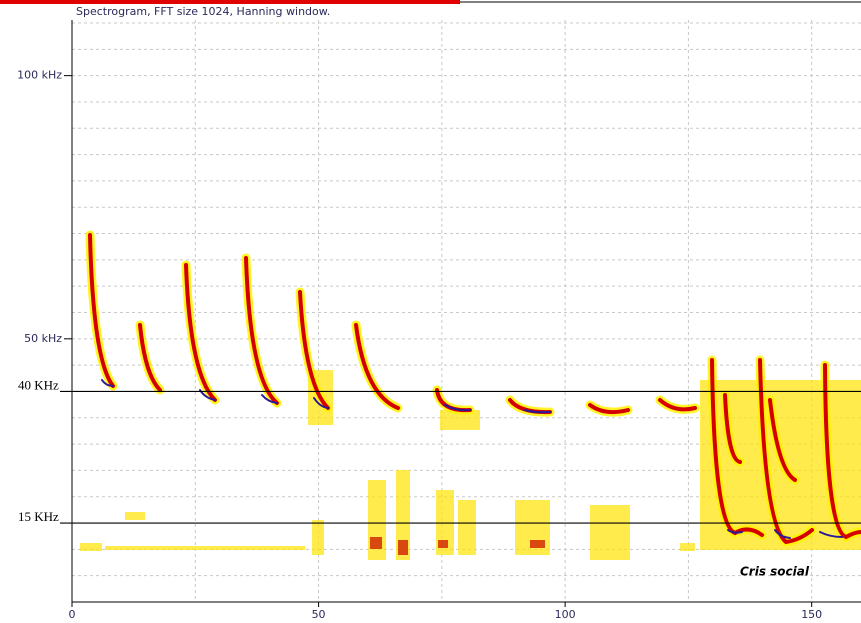  Describe the element at coordinates (38, 384) in the screenshot. I see `reference-label: 40 KHz` at that location.